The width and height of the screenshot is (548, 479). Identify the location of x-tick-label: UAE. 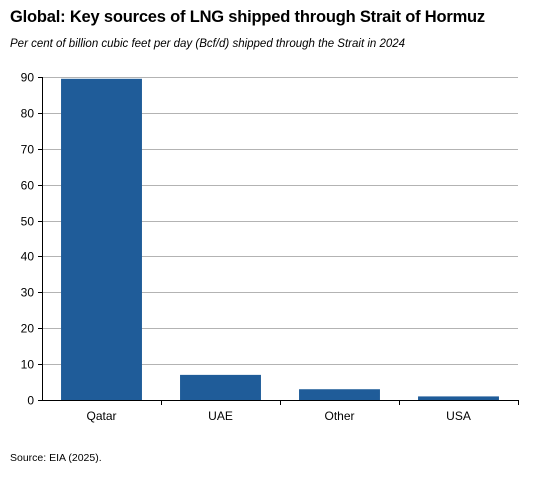
(220, 416).